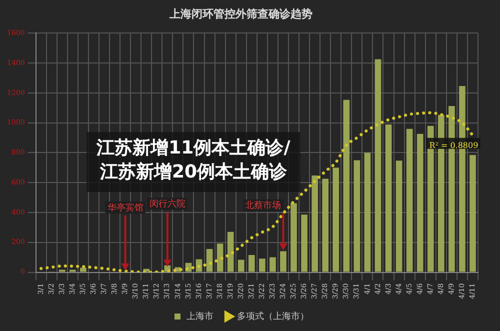 The height and width of the screenshot is (331, 500). What do you see at coordinates (240, 13) in the screenshot?
I see `chart-title: 上海闭环管控外筛查确诊趋势` at bounding box center [240, 13].